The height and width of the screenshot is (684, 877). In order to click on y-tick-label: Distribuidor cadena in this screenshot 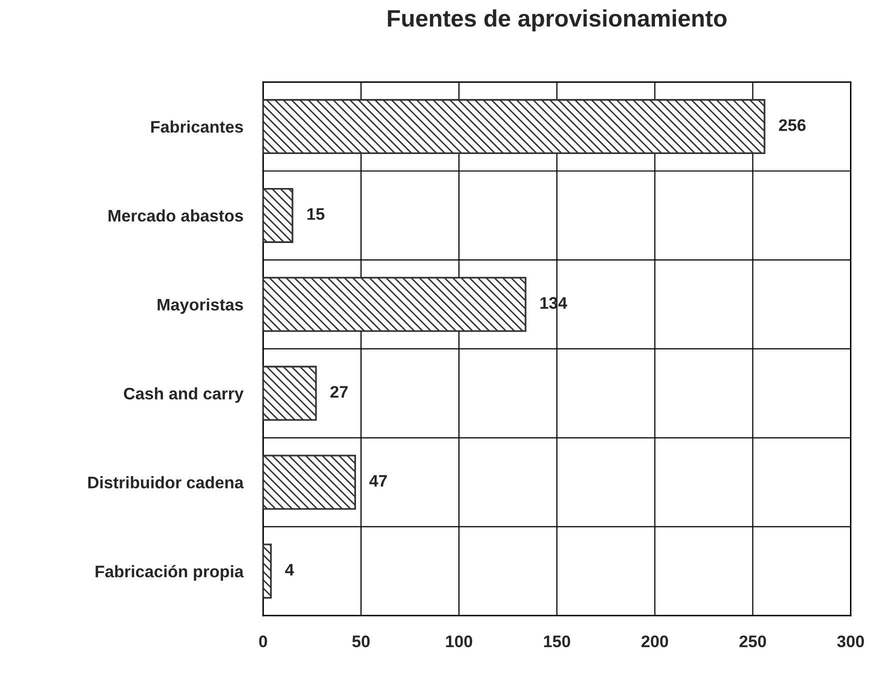, I will do `click(166, 482)`.